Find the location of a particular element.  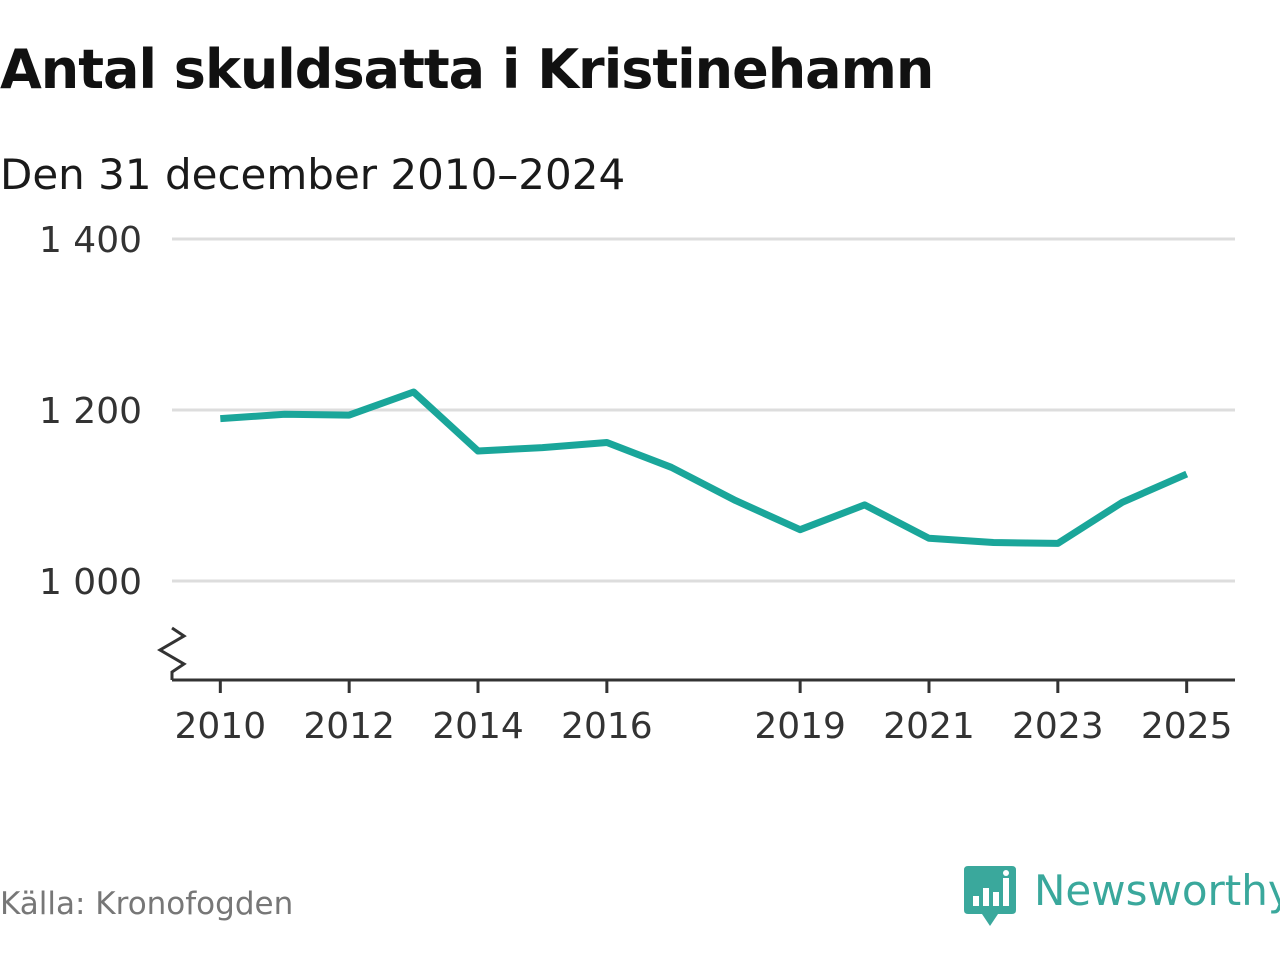

x-tick-label-2012: 2012 is located at coordinates (349, 726).